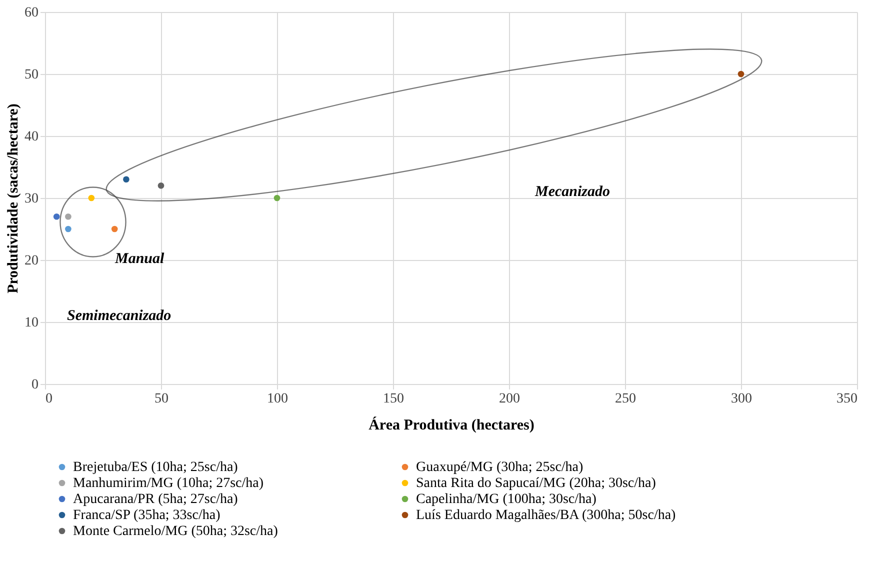 This screenshot has width=892, height=588. What do you see at coordinates (500, 467) in the screenshot?
I see `legend-label: Guaxupé/MG (30ha; 25sc/ha)` at bounding box center [500, 467].